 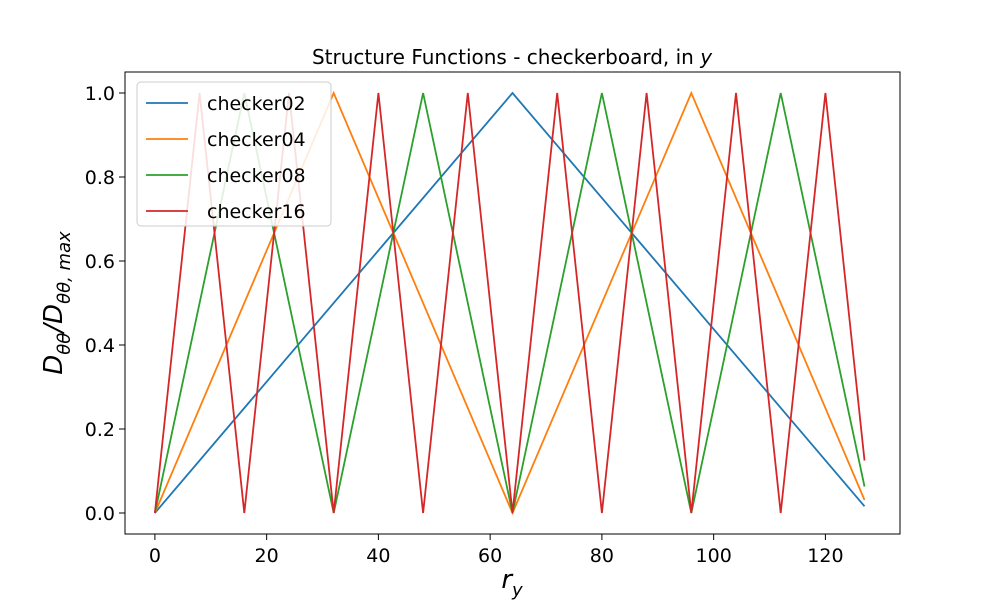 I want to click on x-tick-label: 60, so click(x=490, y=556).